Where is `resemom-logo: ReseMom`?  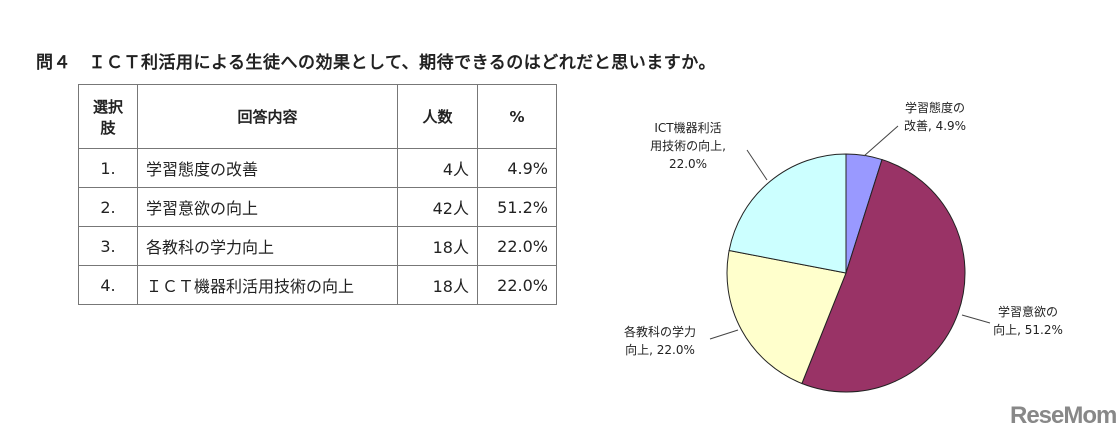
resemom-logo: ReseMom is located at coordinates (1063, 415).